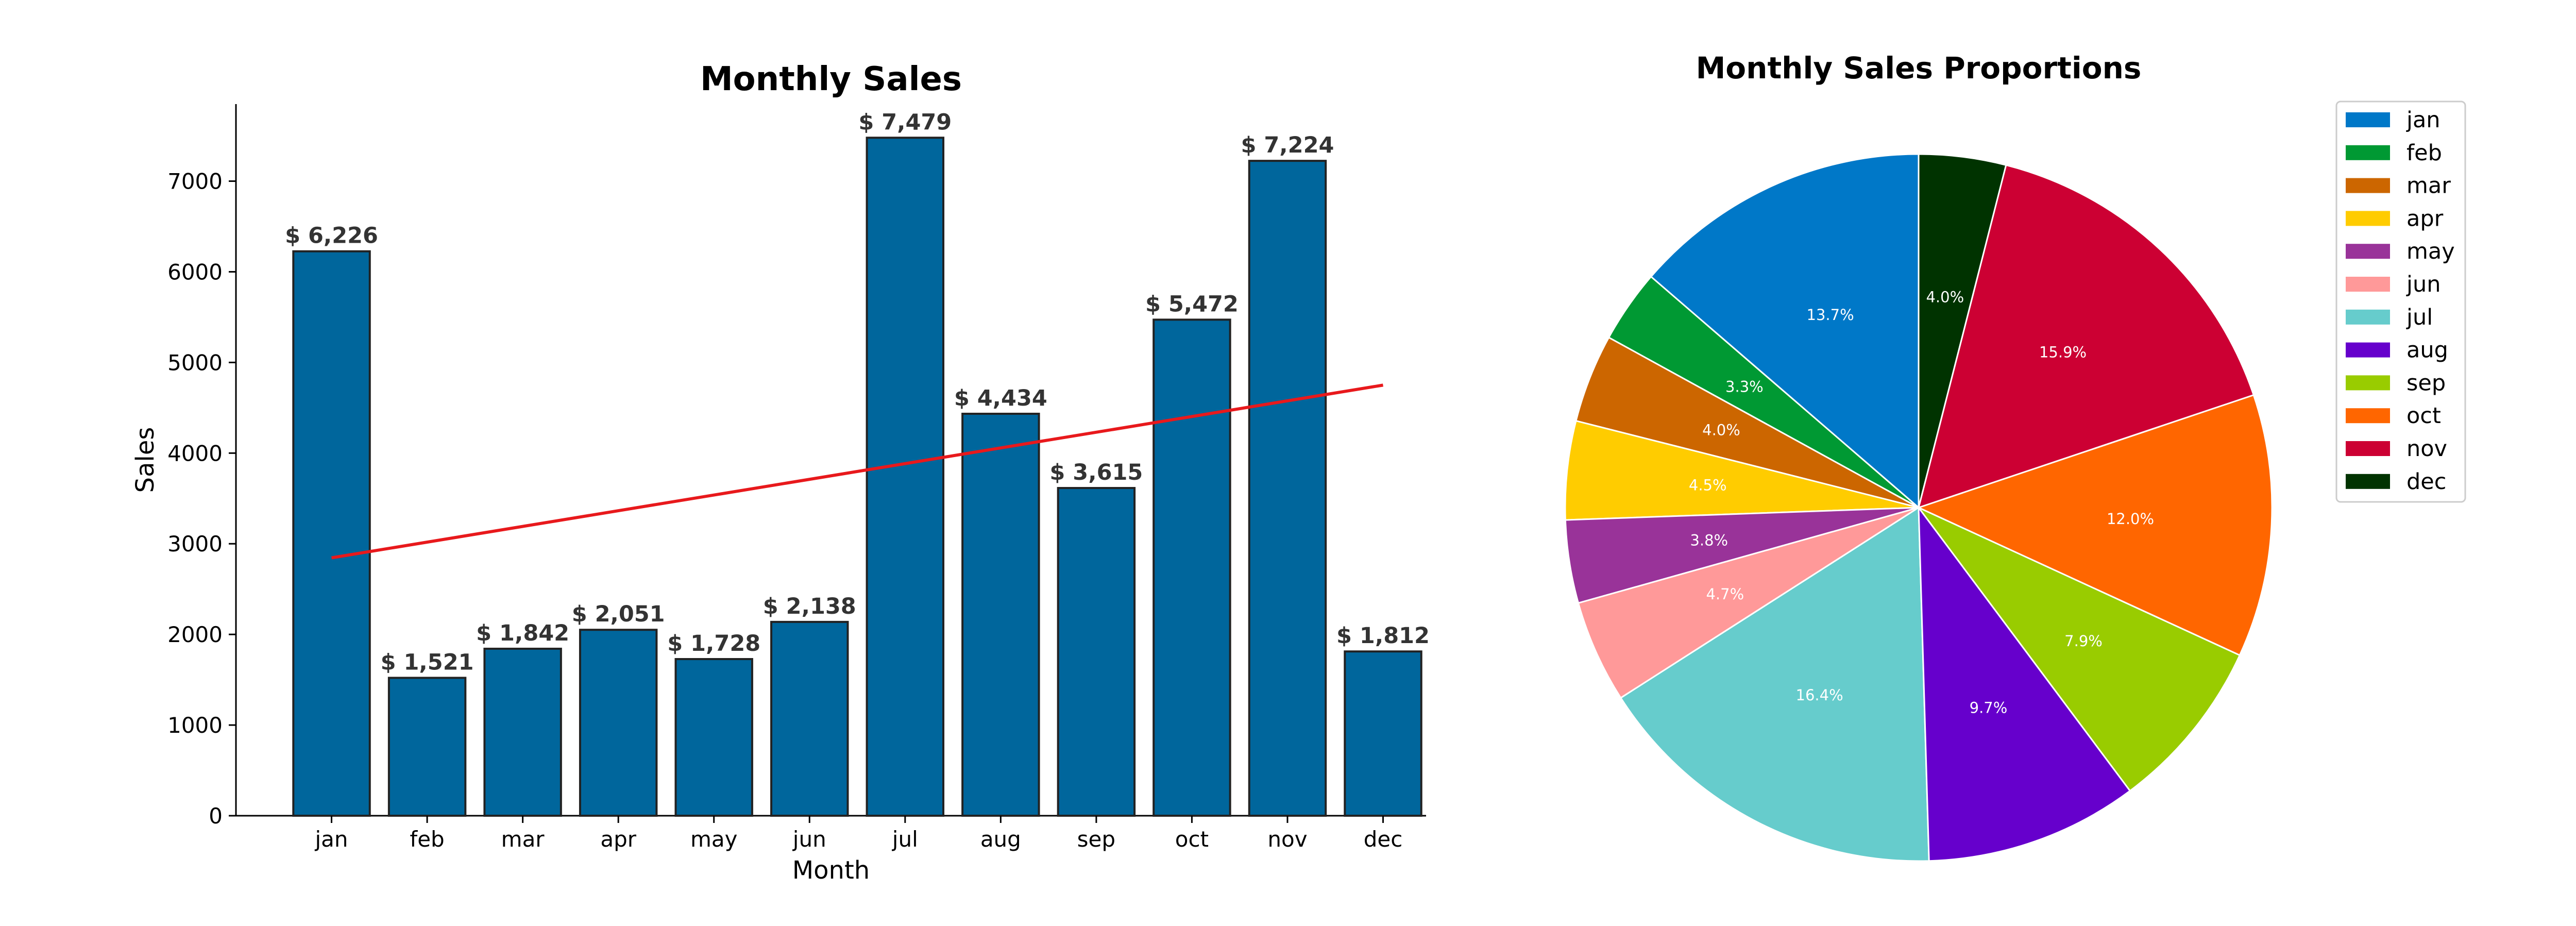 The width and height of the screenshot is (2576, 926). I want to click on slice-percent-label: 13.7%, so click(1830, 315).